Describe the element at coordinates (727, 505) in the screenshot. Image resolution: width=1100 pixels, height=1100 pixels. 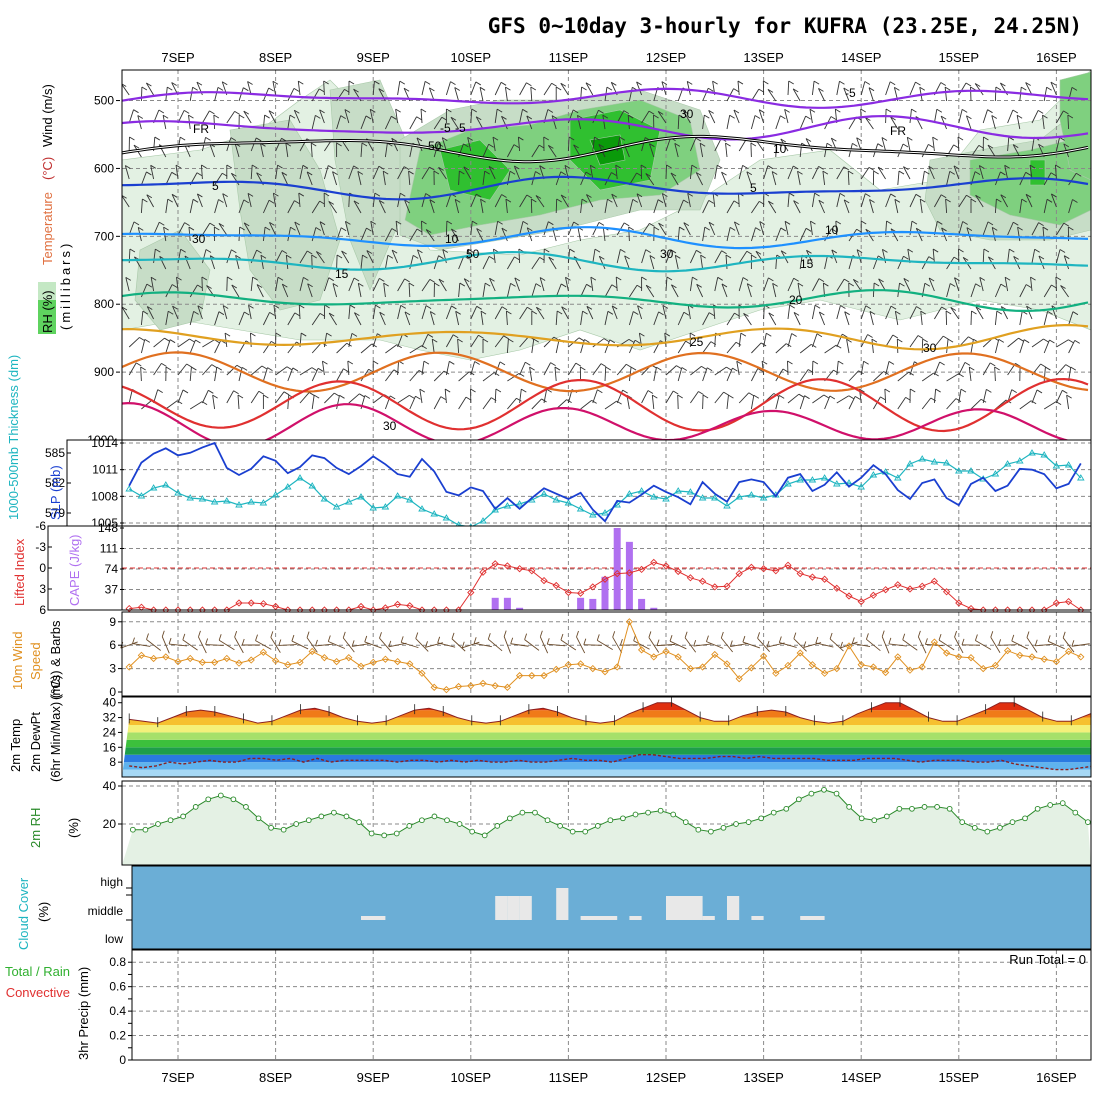
I see `thickness-line-point` at that location.